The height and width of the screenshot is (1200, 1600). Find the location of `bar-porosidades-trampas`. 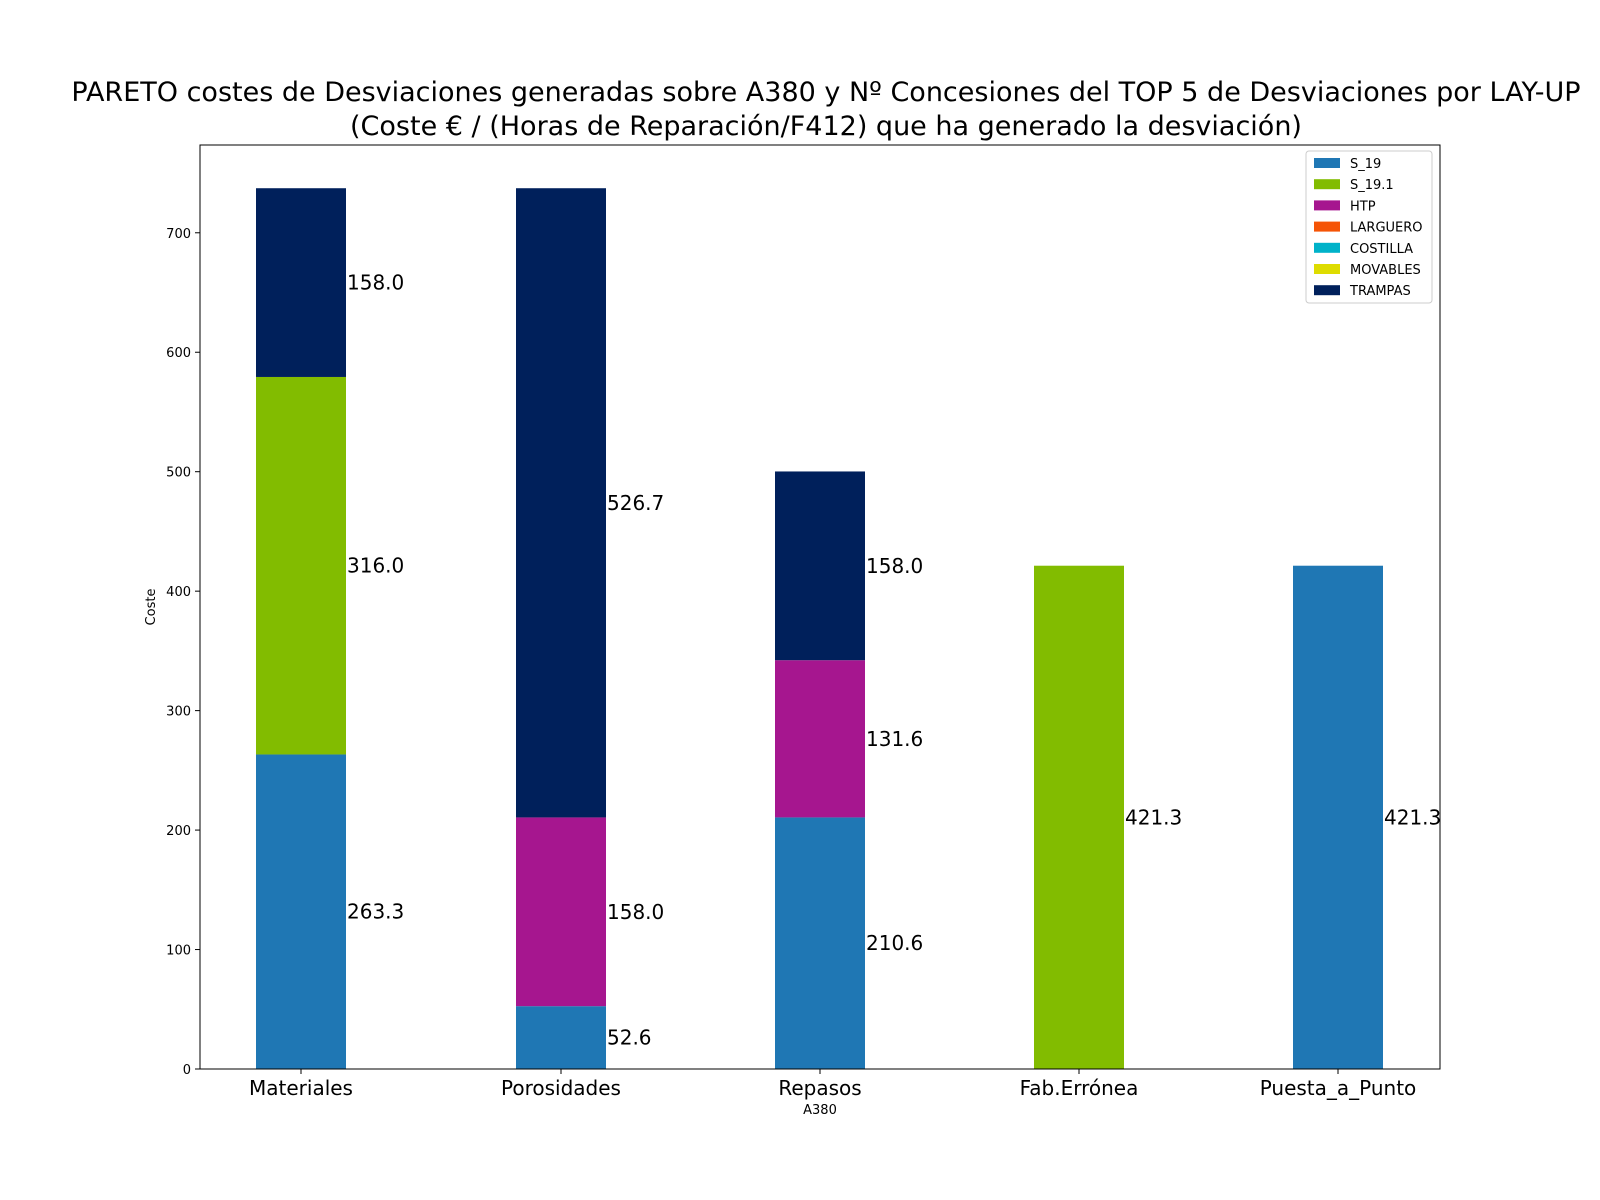

bar-porosidades-trampas is located at coordinates (561, 503).